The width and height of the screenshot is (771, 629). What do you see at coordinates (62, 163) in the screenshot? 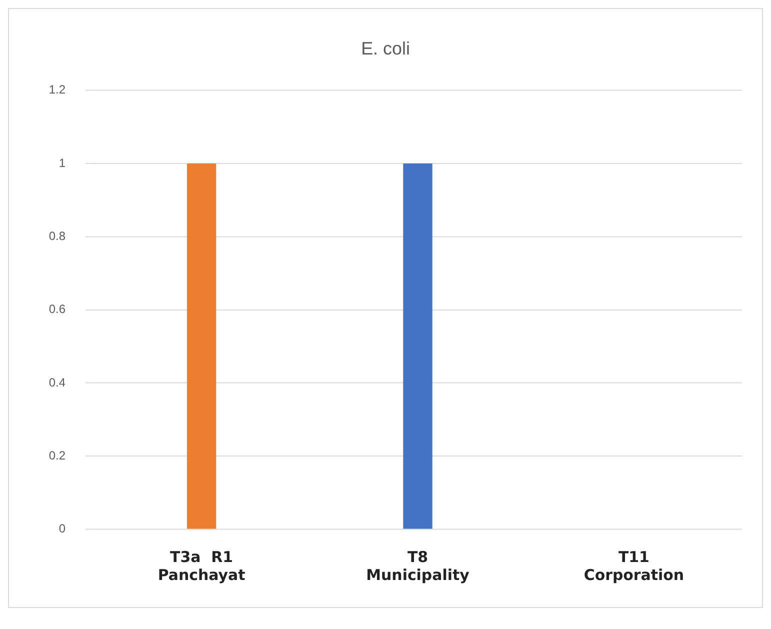
I see `y-tick-label: 1` at bounding box center [62, 163].